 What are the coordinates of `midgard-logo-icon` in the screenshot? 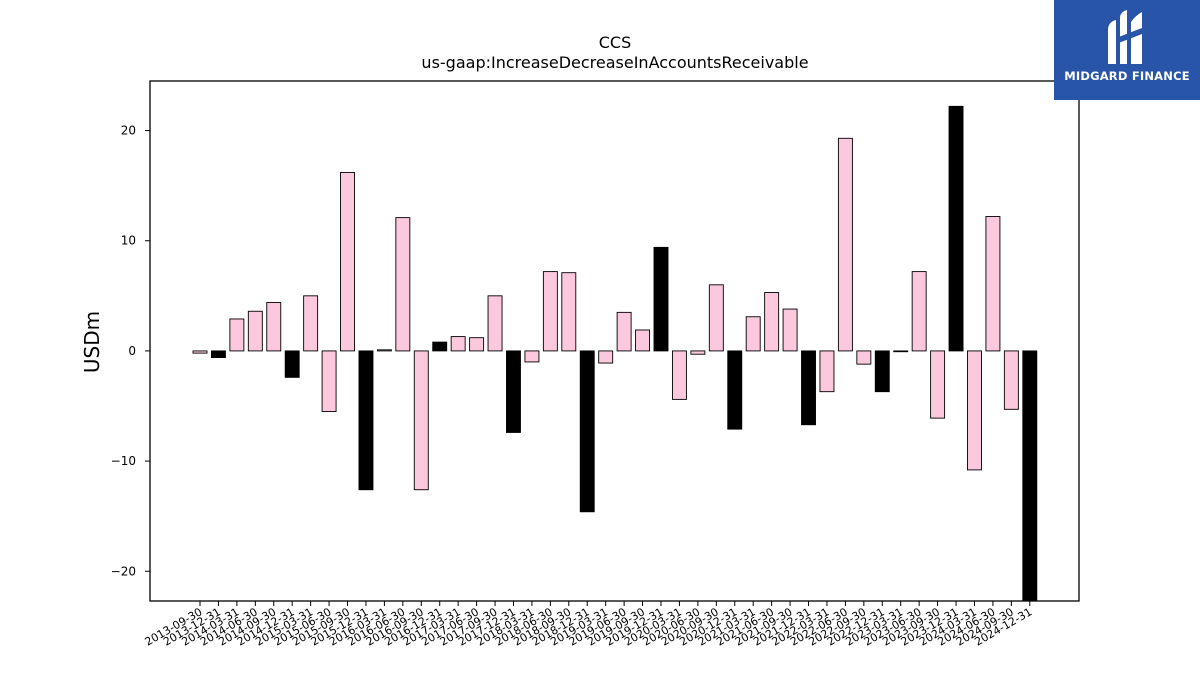 It's located at (1125, 37).